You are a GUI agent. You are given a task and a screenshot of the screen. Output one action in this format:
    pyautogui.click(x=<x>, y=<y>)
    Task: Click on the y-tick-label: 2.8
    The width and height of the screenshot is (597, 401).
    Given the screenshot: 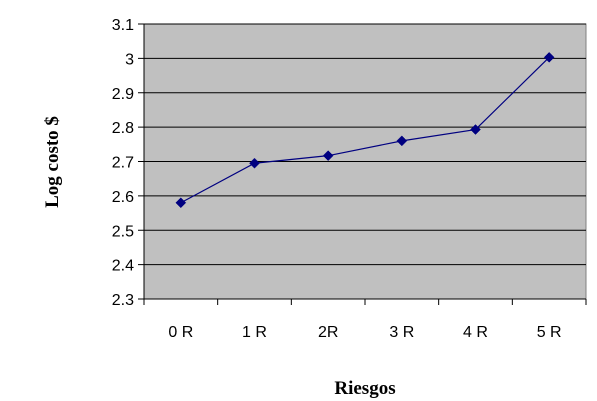 What is the action you would take?
    pyautogui.click(x=123, y=128)
    